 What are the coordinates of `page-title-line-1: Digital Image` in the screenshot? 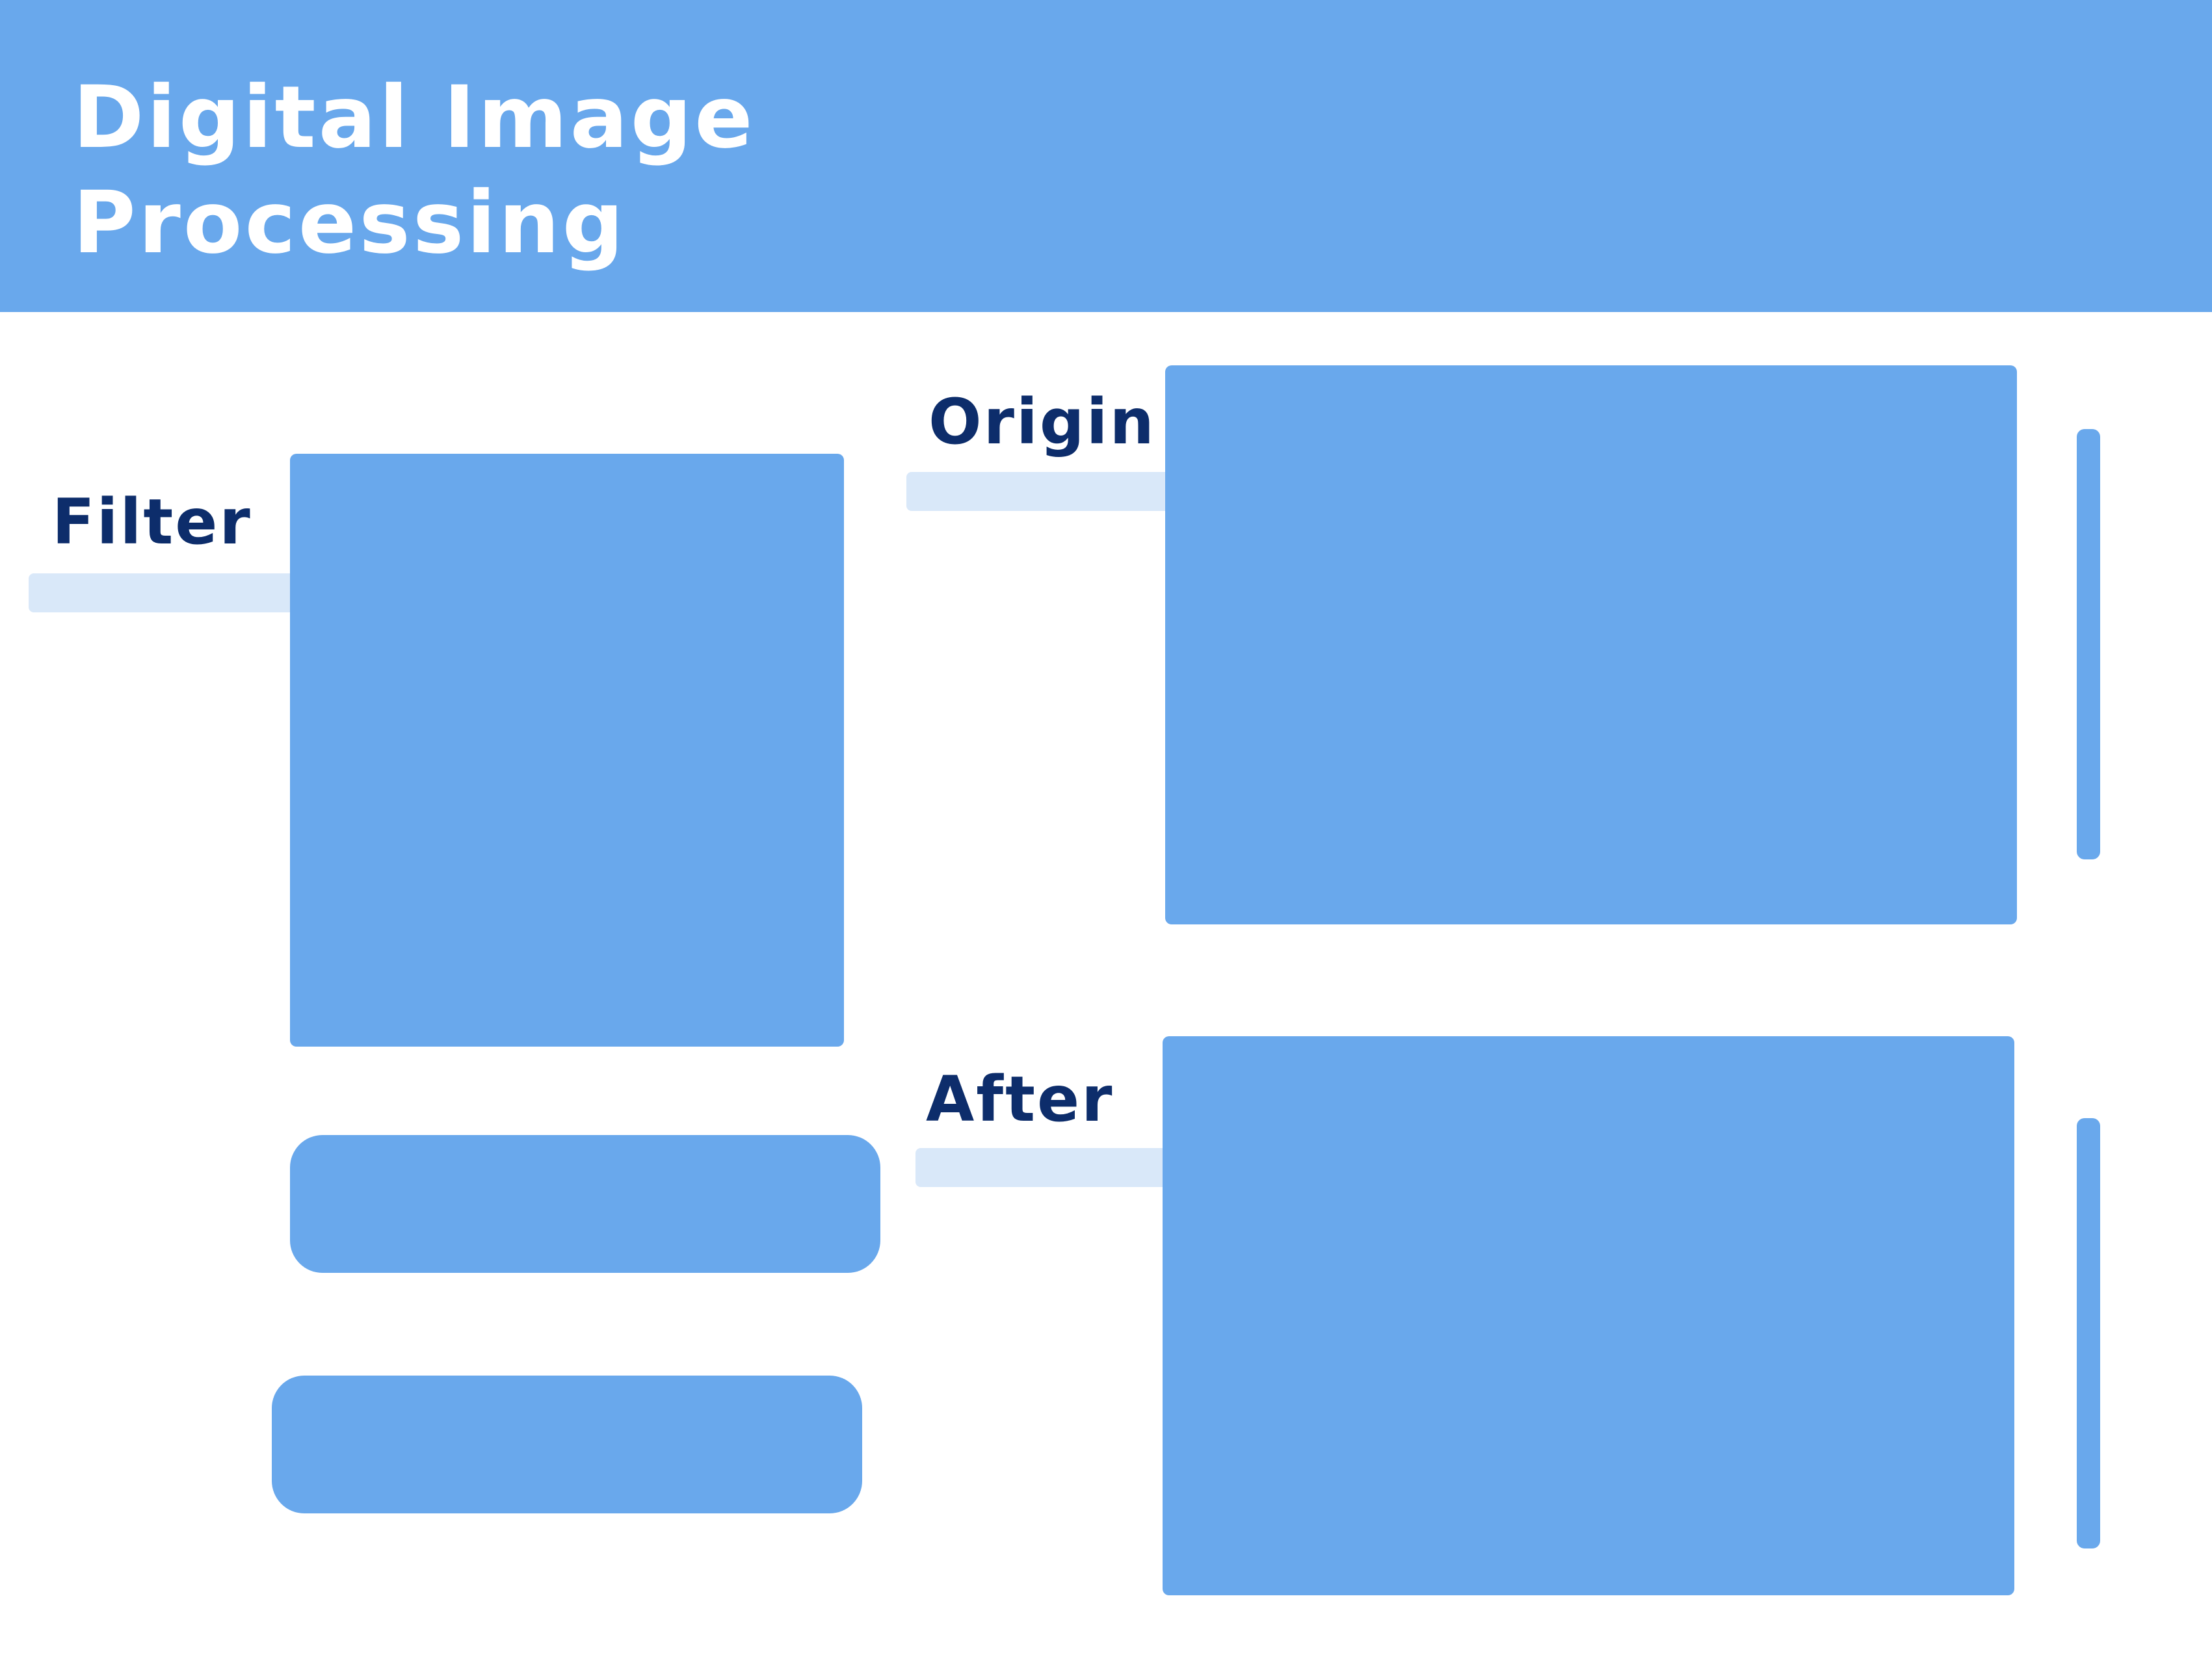 It's located at (415, 118).